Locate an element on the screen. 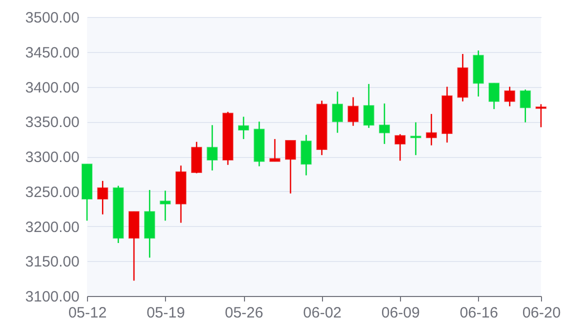 This screenshot has width=579, height=331. y-tick-label: 3250.00 is located at coordinates (52, 192).